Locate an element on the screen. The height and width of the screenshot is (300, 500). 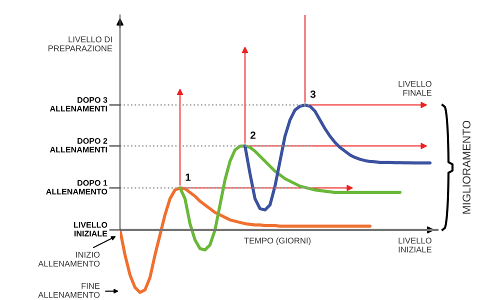
text: 3 is located at coordinates (313, 94).